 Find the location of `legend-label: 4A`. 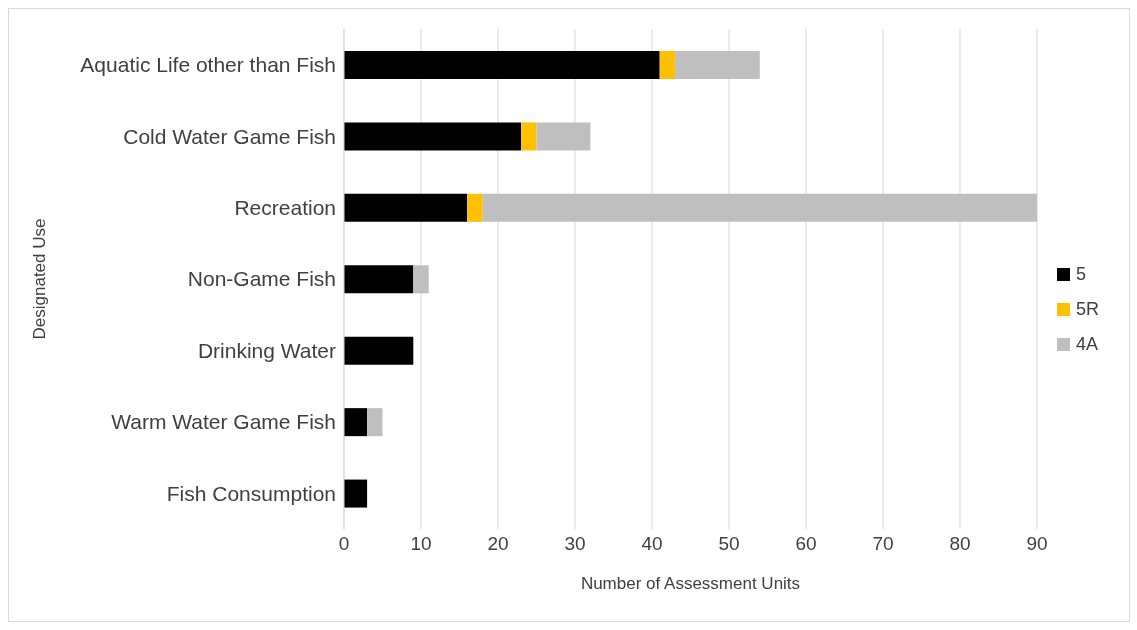

legend-label: 4A is located at coordinates (1087, 344).